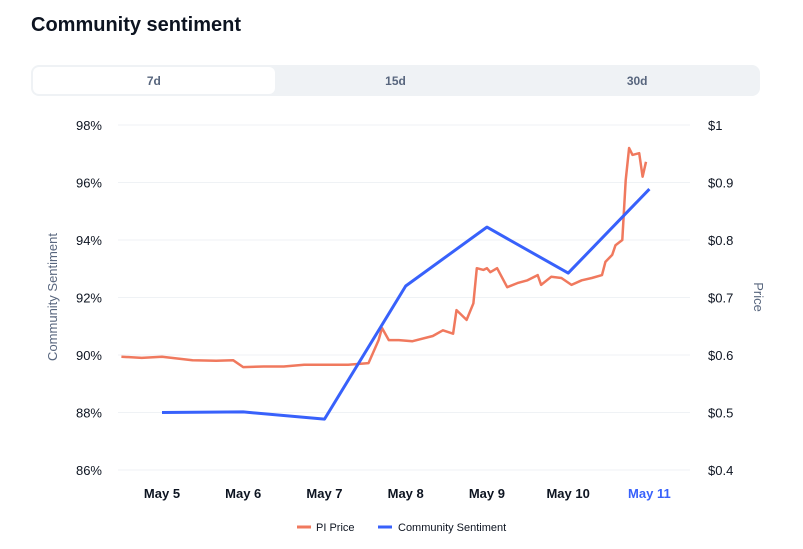 The height and width of the screenshot is (549, 803). Describe the element at coordinates (567, 493) in the screenshot. I see `x-tick: May 10` at that location.